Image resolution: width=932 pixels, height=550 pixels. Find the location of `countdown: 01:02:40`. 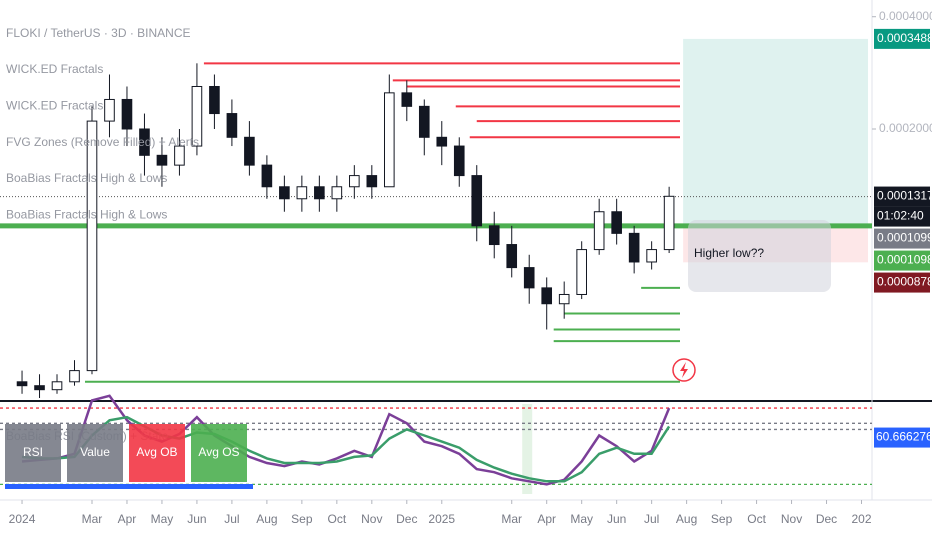

countdown: 01:02:40 is located at coordinates (900, 216).